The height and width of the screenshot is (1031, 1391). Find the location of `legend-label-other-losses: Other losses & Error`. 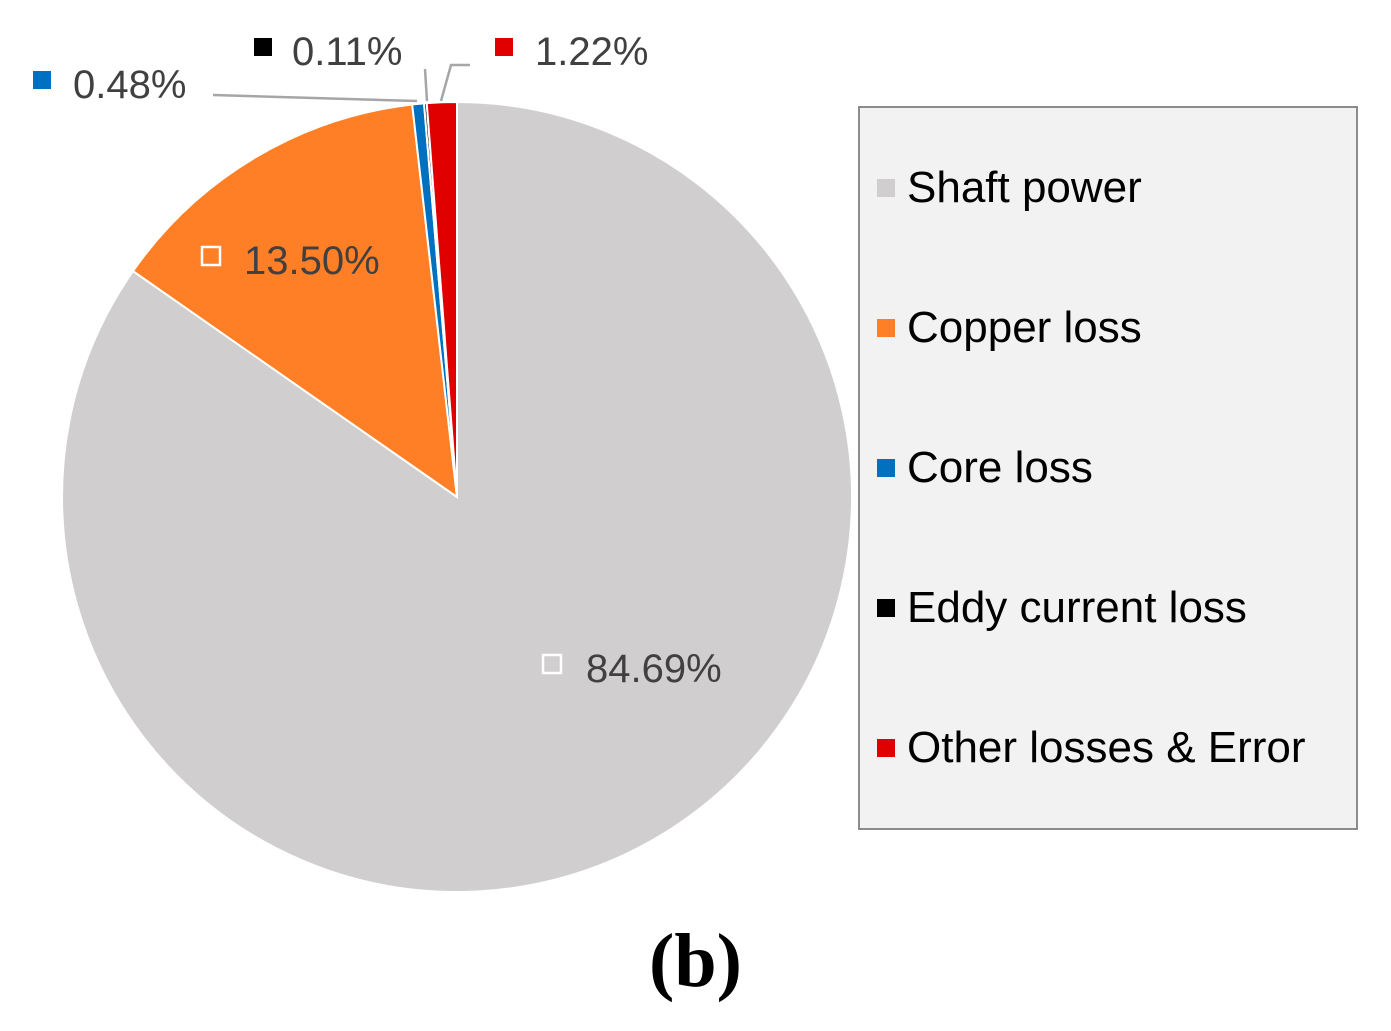

legend-label-other-losses: Other losses & Error is located at coordinates (1106, 747).